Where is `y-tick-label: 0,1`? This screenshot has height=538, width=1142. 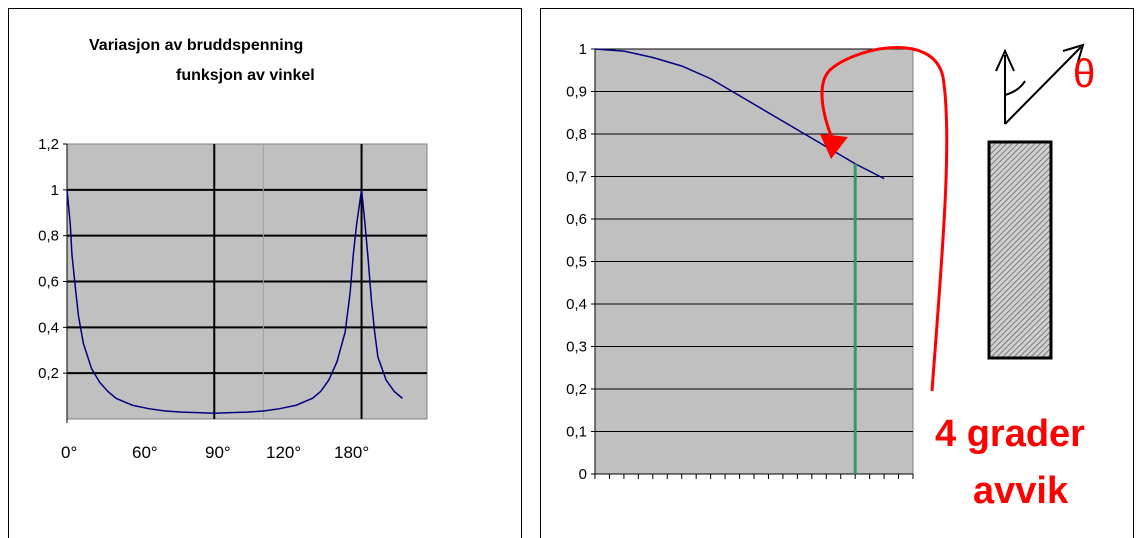
y-tick-label: 0,1 is located at coordinates (576, 432).